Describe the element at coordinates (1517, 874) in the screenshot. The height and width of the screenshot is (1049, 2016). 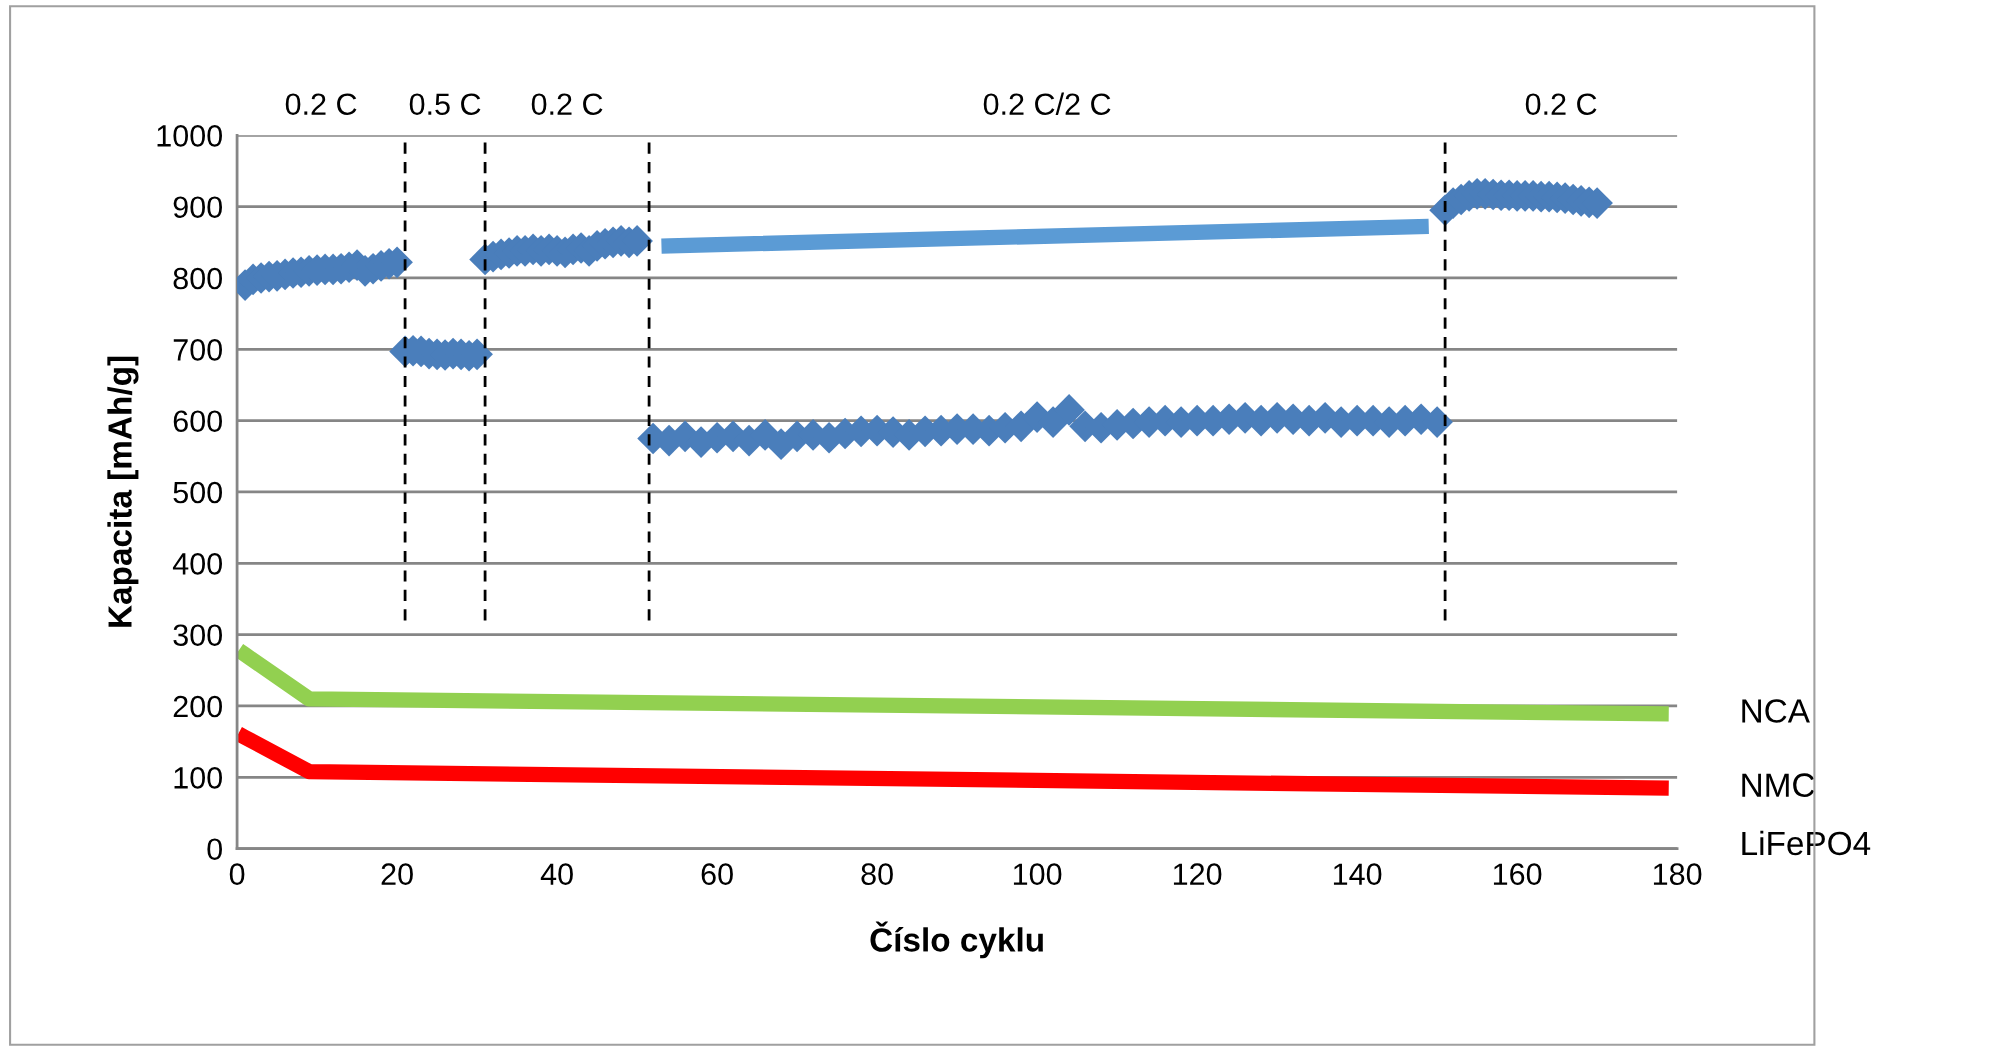
I see `x-tick-label: 160` at that location.